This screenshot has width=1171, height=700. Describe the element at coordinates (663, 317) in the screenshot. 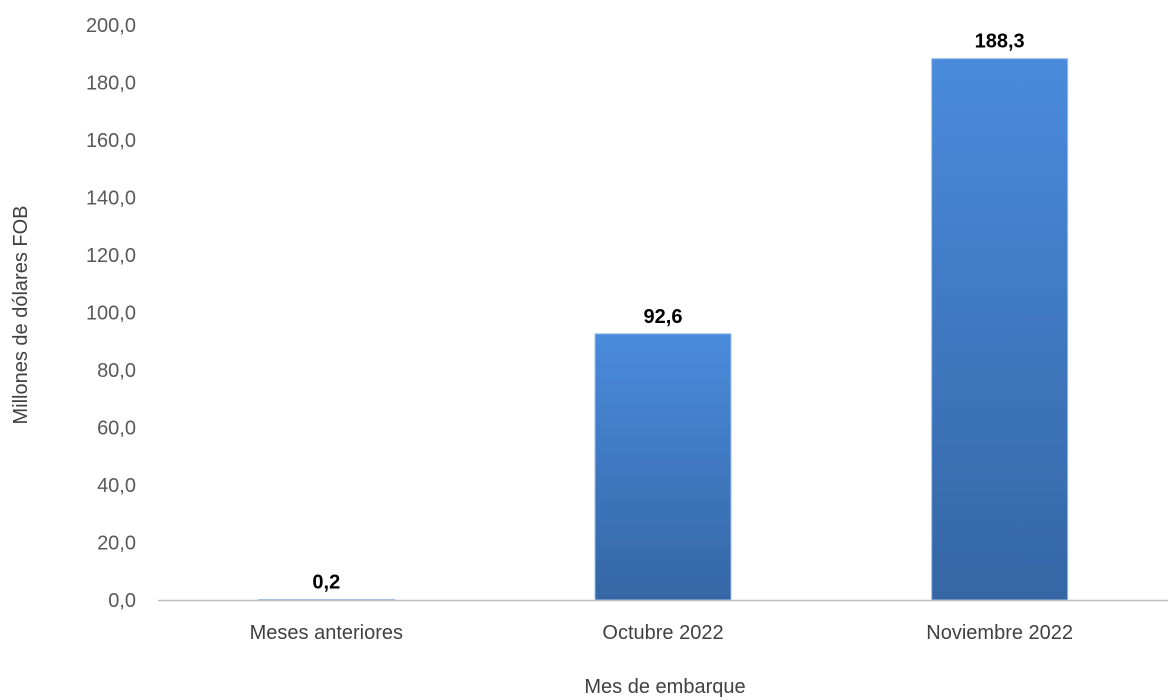

I see `data-label: 92,6` at that location.